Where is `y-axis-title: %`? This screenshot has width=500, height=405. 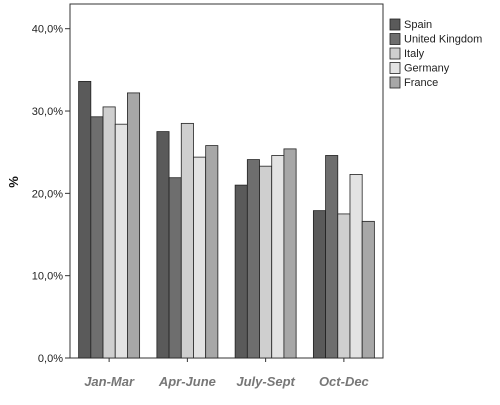
y-axis-title: % is located at coordinates (13, 182).